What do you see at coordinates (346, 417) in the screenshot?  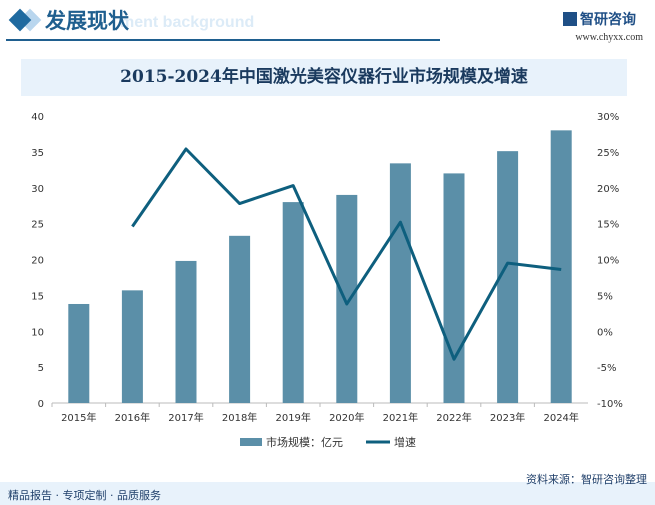 I see `x-tick-label: 2020年` at bounding box center [346, 417].